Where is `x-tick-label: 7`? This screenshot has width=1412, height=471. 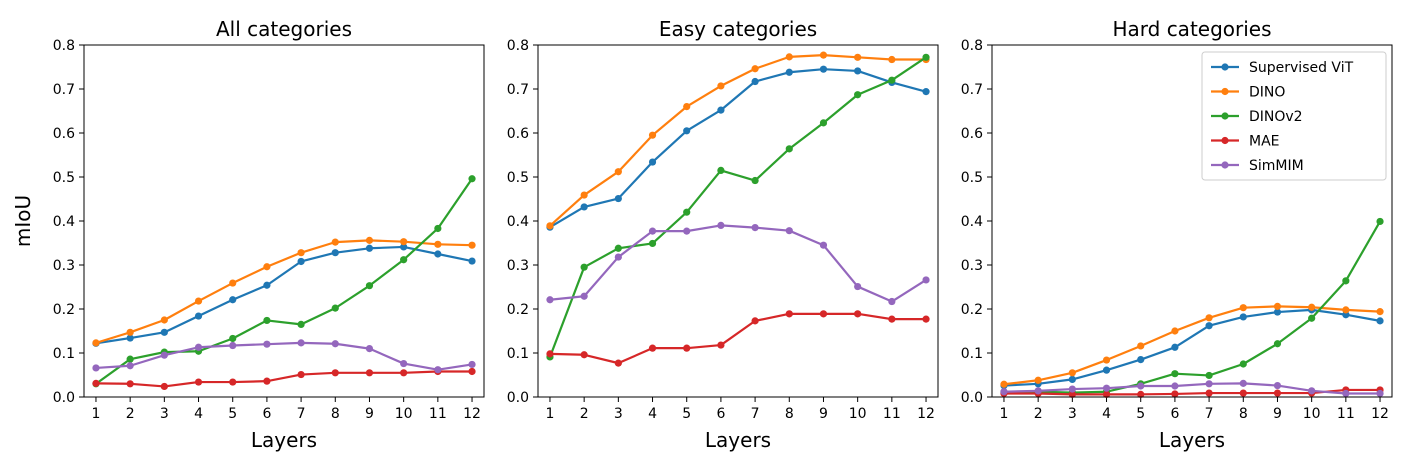
x-tick-label: 7 is located at coordinates (1209, 414).